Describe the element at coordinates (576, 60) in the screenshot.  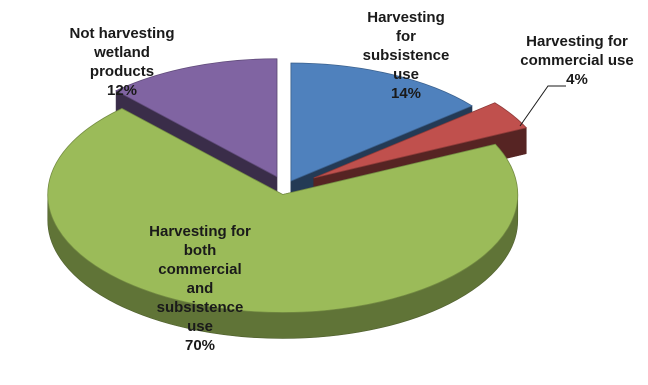
I see `slice-label: Harvesting for commercial use 4%` at that location.